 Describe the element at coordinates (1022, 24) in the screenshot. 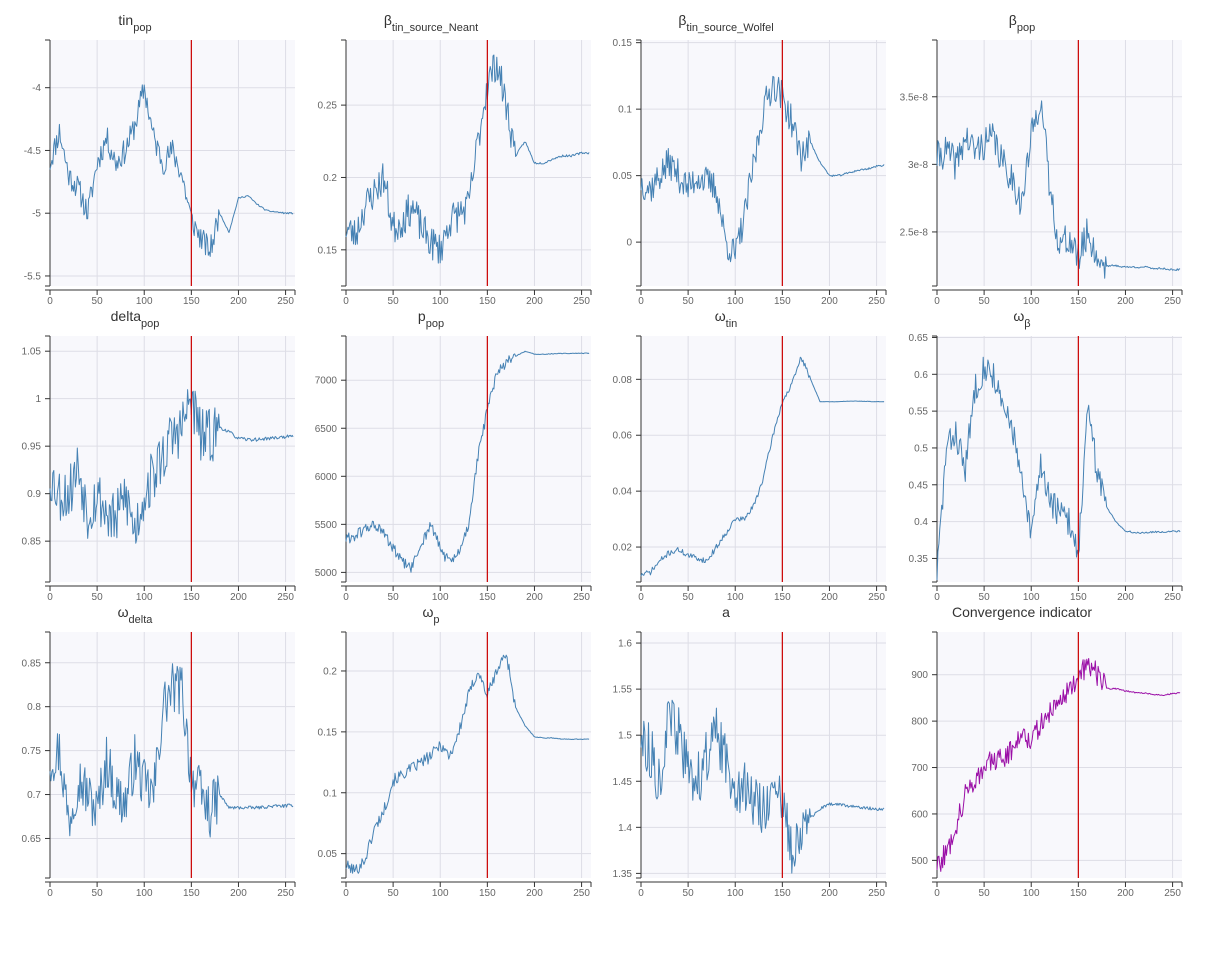

I see `chart-title: βpop` at that location.